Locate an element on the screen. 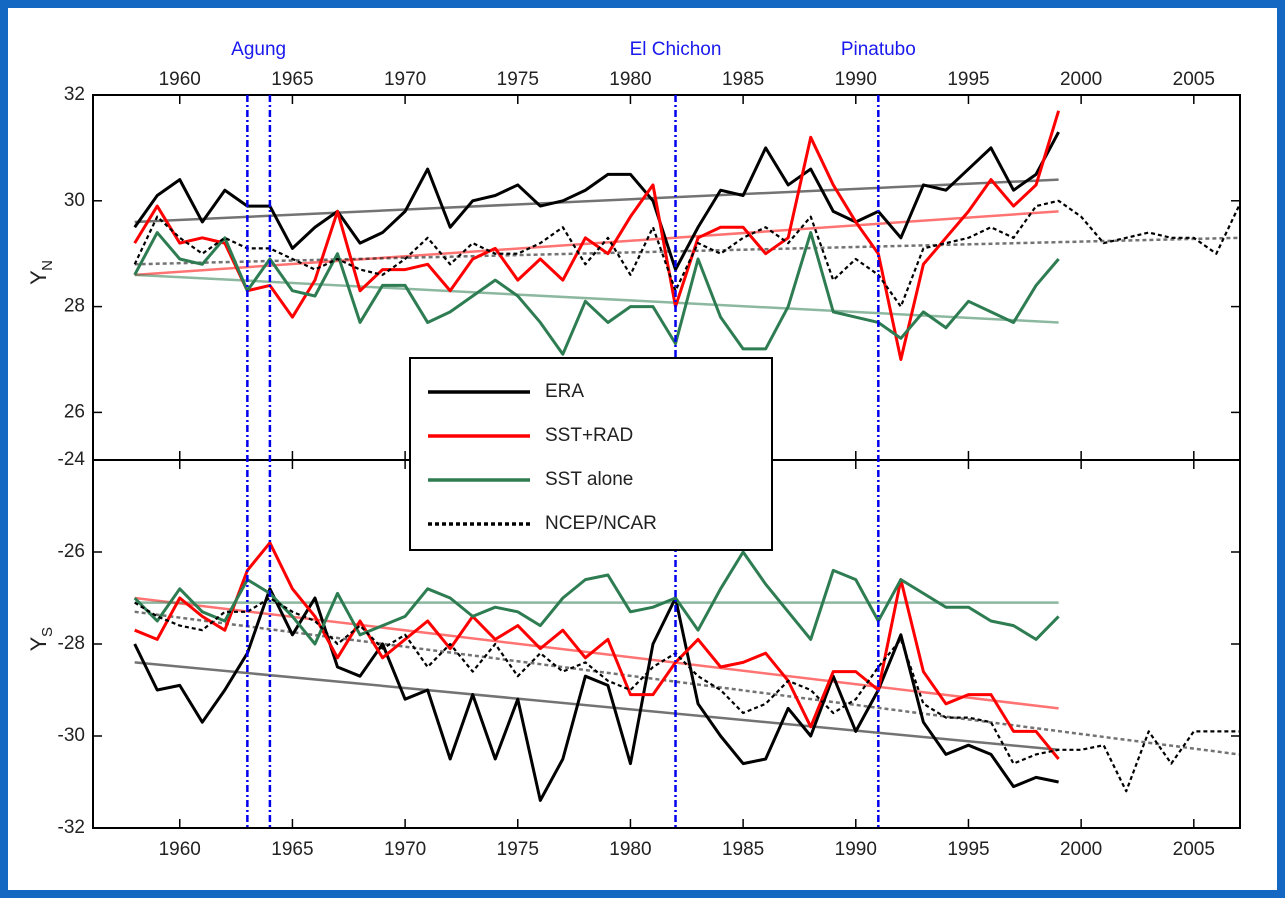 Image resolution: width=1285 pixels, height=898 pixels. y-tick-label: -28 is located at coordinates (71, 643).